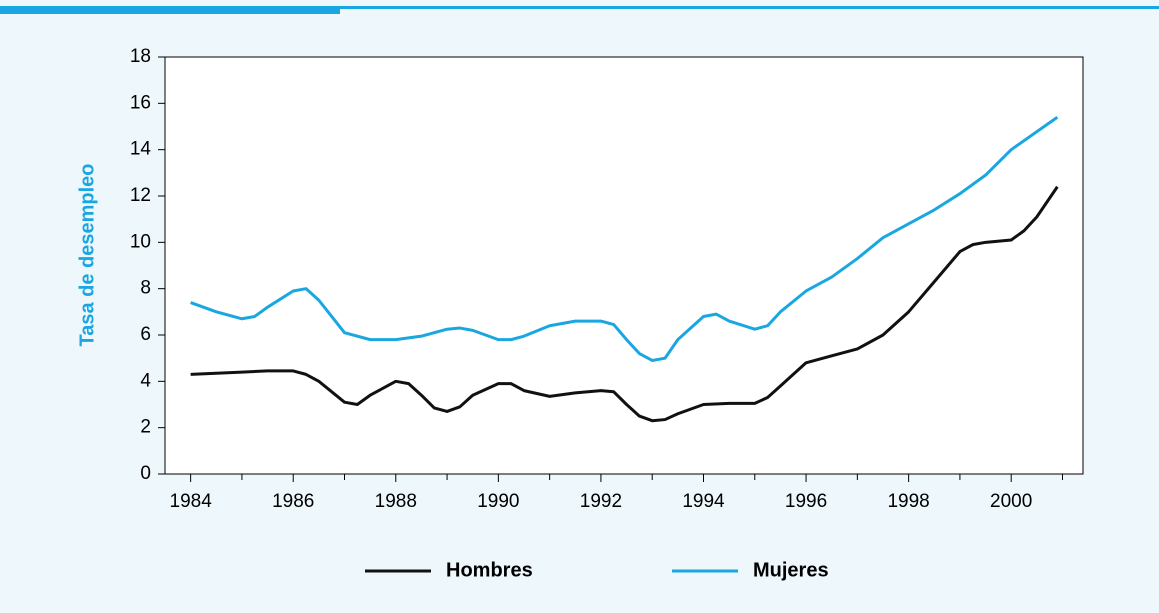 The height and width of the screenshot is (613, 1159). What do you see at coordinates (601, 501) in the screenshot?
I see `x-tick-label: 1992` at bounding box center [601, 501].